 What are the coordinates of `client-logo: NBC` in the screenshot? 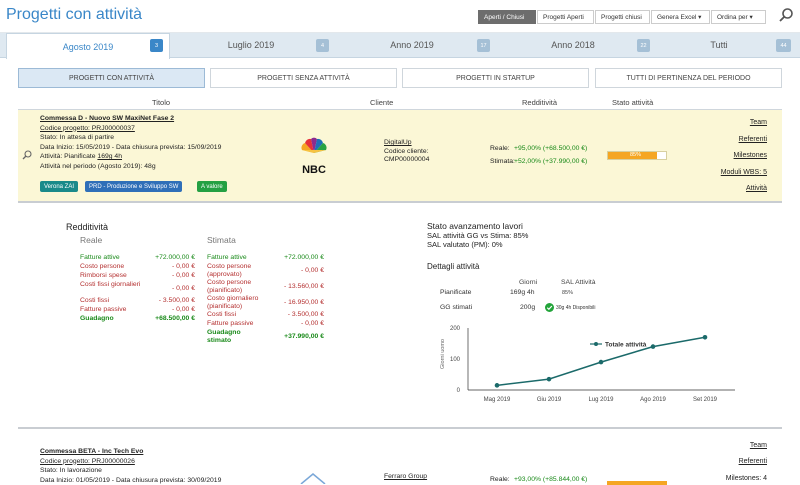 It's located at (314, 156).